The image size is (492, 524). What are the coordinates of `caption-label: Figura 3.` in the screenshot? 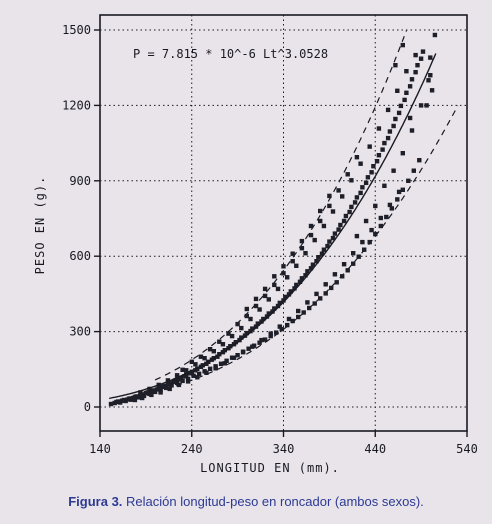 It's located at (95, 501).